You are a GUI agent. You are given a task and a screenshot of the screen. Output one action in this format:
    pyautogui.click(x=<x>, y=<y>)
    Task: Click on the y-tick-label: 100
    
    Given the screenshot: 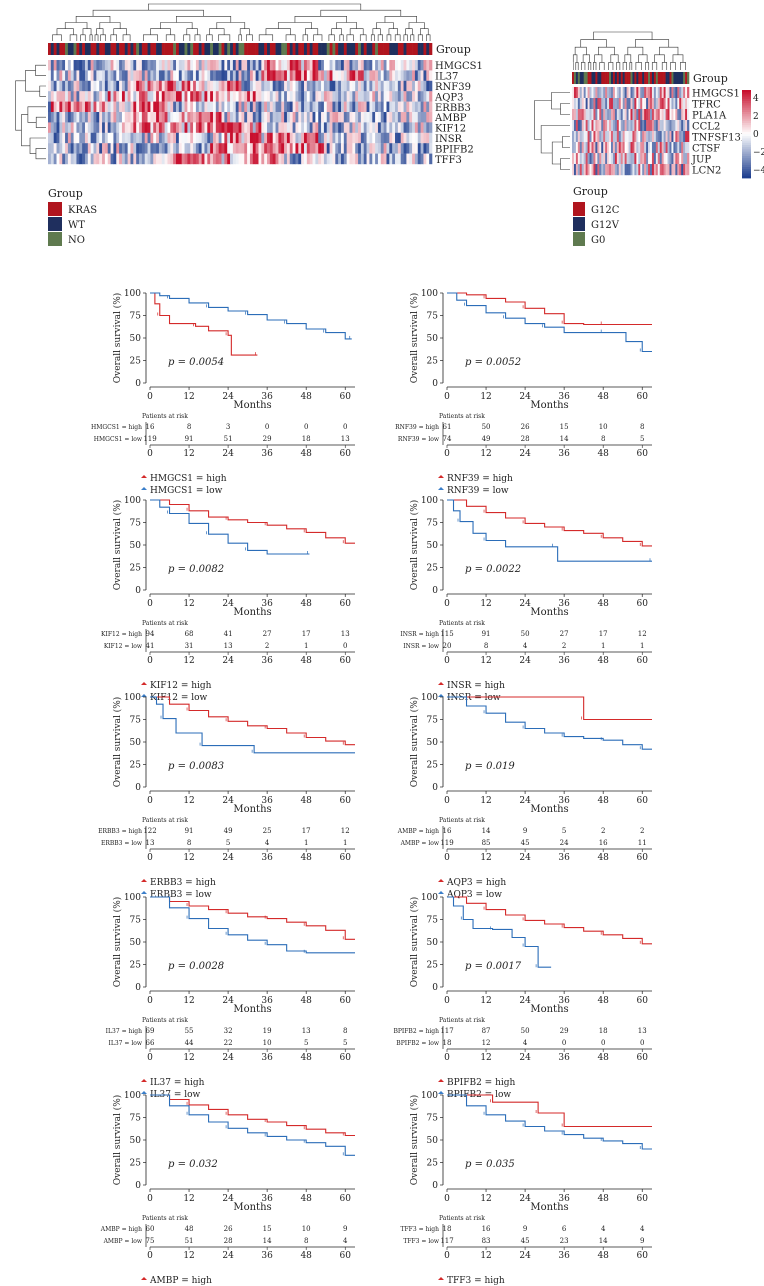 What is the action you would take?
    pyautogui.click(x=429, y=898)
    